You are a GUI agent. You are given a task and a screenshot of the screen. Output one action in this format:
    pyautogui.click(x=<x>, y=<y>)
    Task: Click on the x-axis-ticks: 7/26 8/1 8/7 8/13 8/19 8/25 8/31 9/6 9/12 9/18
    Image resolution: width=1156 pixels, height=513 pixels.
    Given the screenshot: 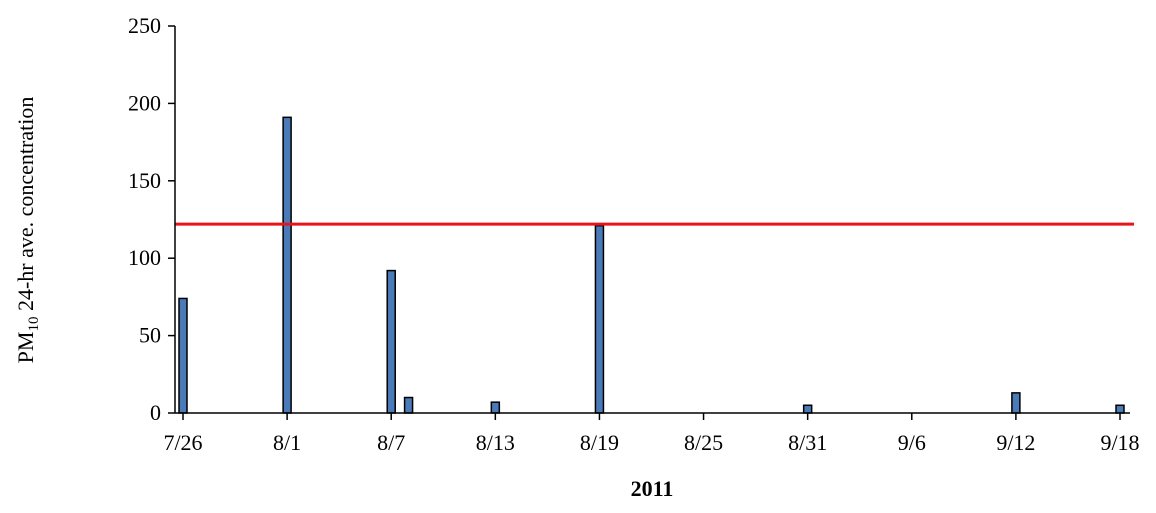 What is the action you would take?
    pyautogui.click(x=651, y=434)
    